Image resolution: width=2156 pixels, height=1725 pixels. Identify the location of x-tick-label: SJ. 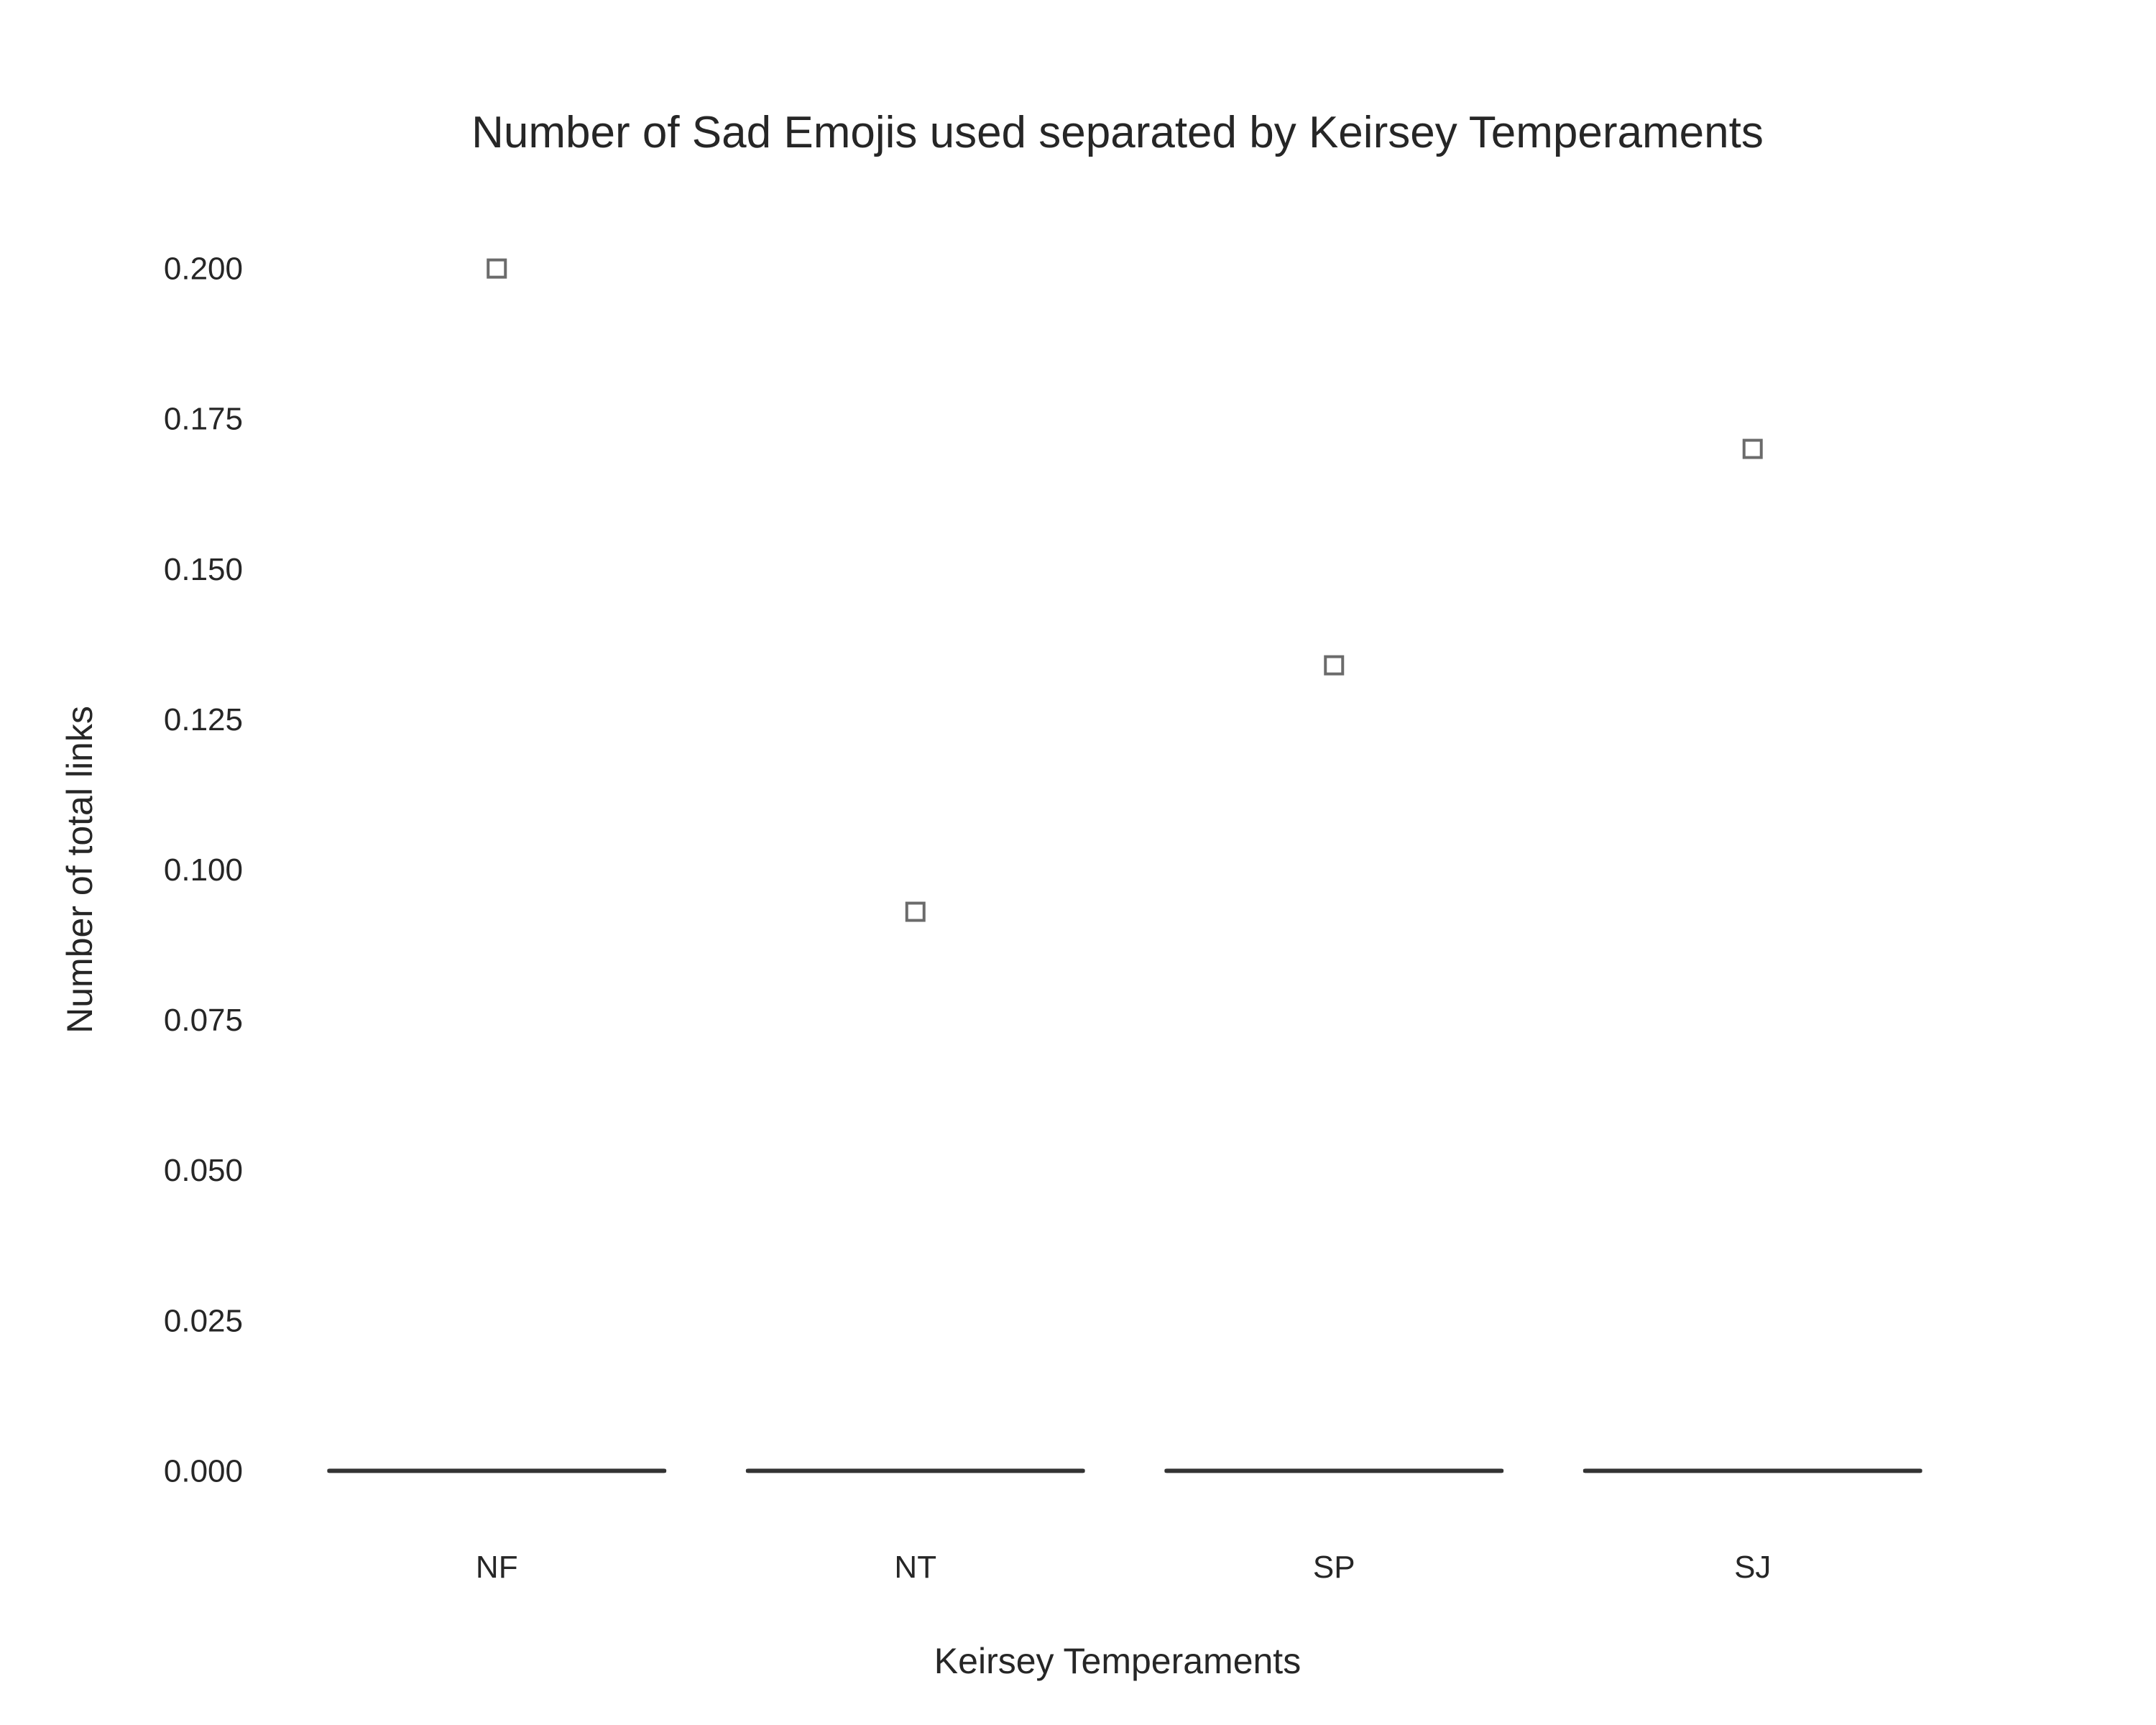
(1752, 1567).